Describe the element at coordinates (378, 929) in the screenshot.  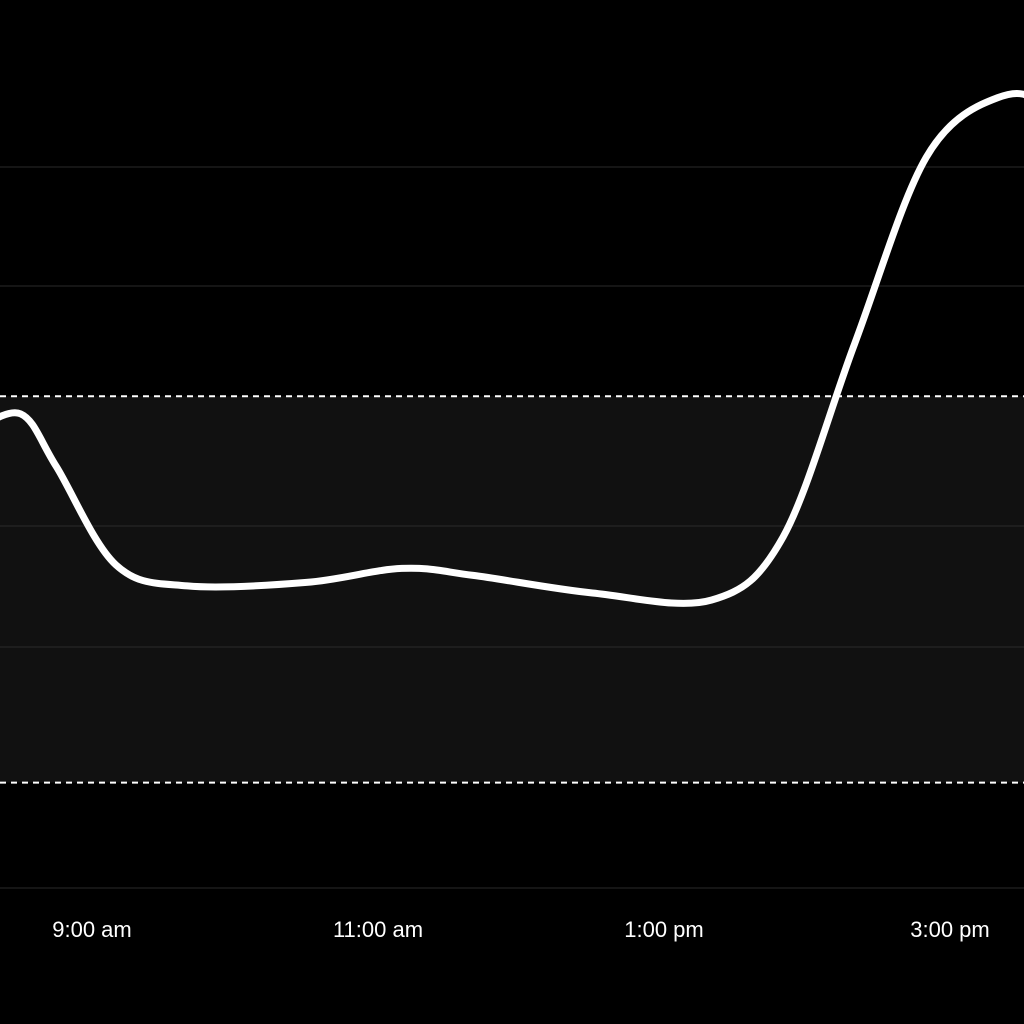
I see `x-tick-label: 11:00 am` at that location.